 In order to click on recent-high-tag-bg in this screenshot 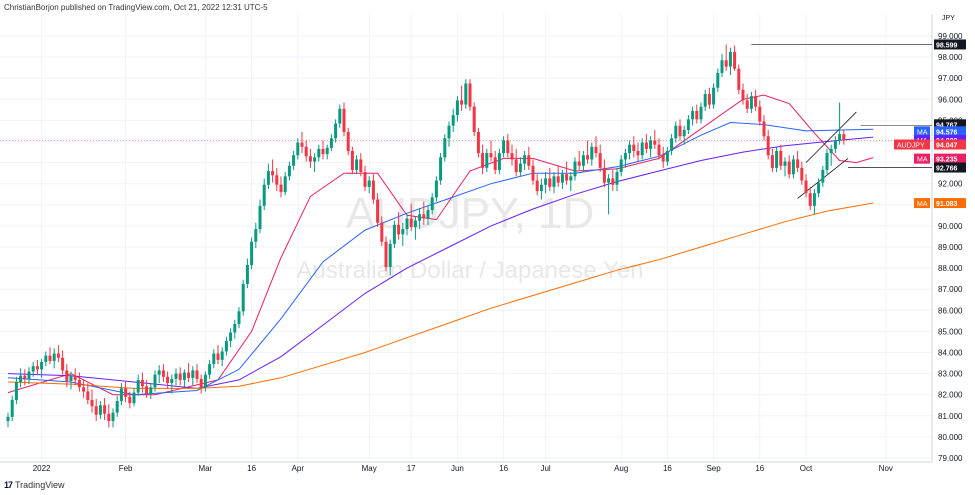, I will do `click(950, 124)`.